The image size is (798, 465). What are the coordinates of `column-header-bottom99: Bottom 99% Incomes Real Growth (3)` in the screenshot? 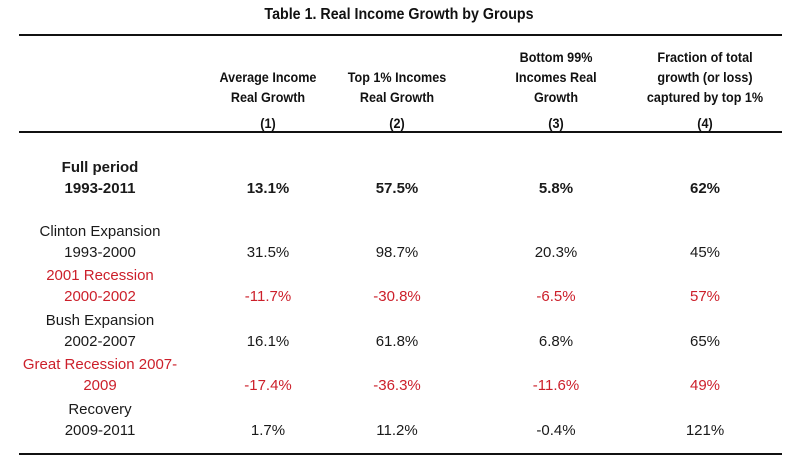 It's located at (556, 90).